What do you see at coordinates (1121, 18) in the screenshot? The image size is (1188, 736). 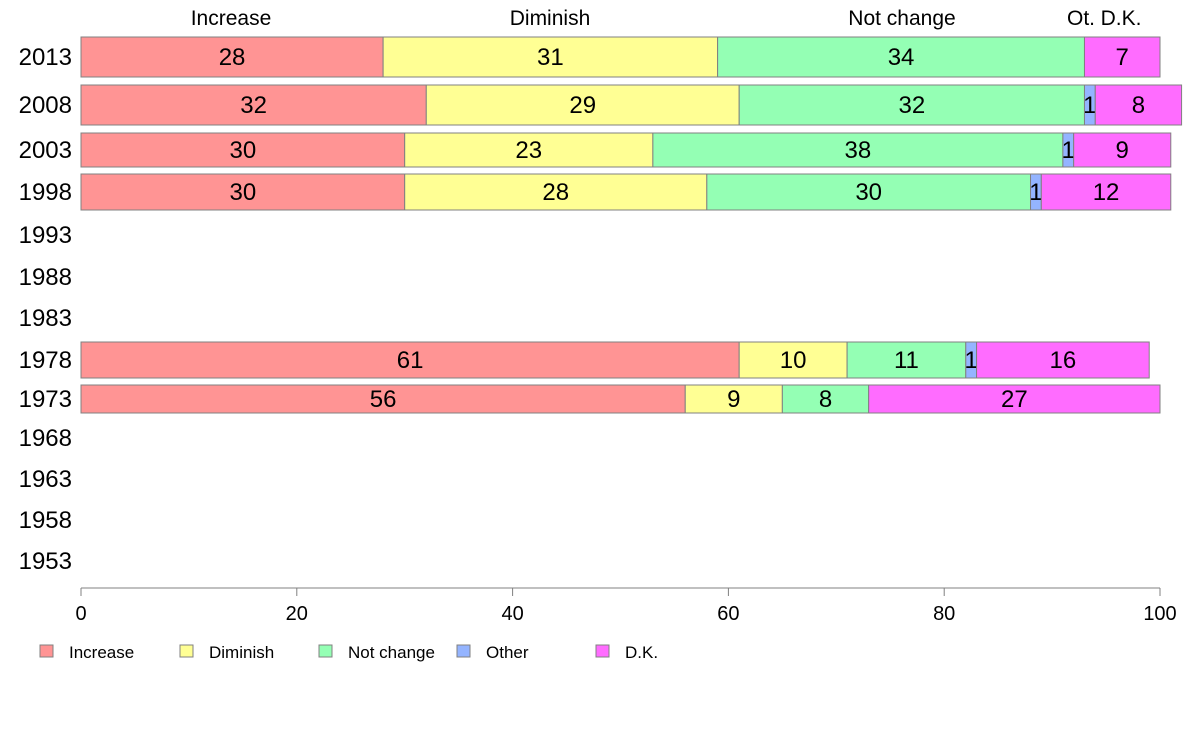 I see `top-label: D.K.` at bounding box center [1121, 18].